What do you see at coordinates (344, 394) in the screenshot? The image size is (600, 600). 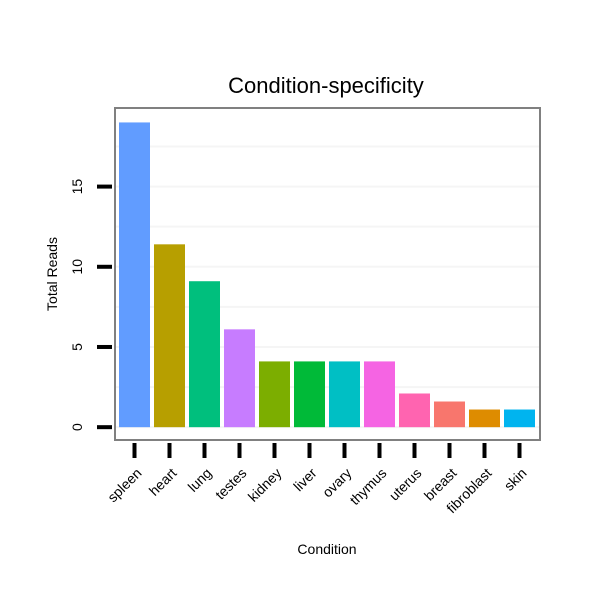 I see `bar-ovary` at bounding box center [344, 394].